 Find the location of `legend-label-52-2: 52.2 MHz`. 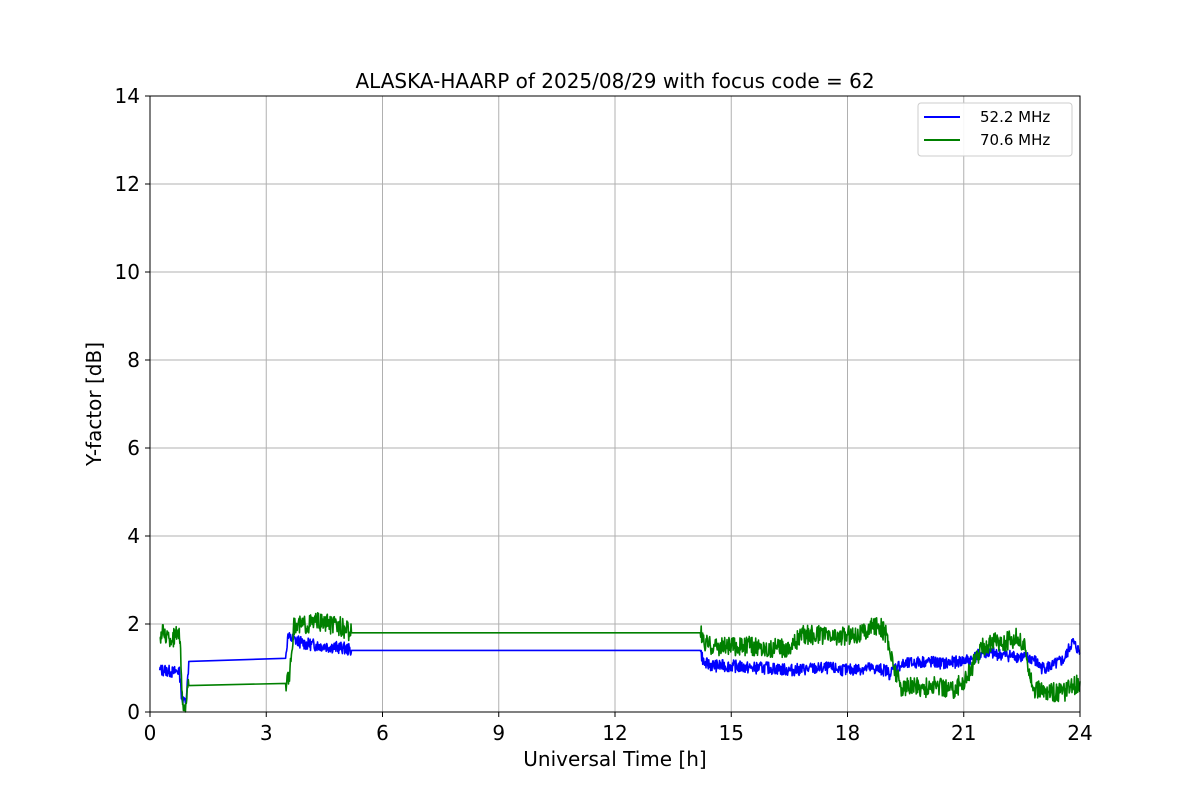

legend-label-52-2: 52.2 MHz is located at coordinates (1015, 117).